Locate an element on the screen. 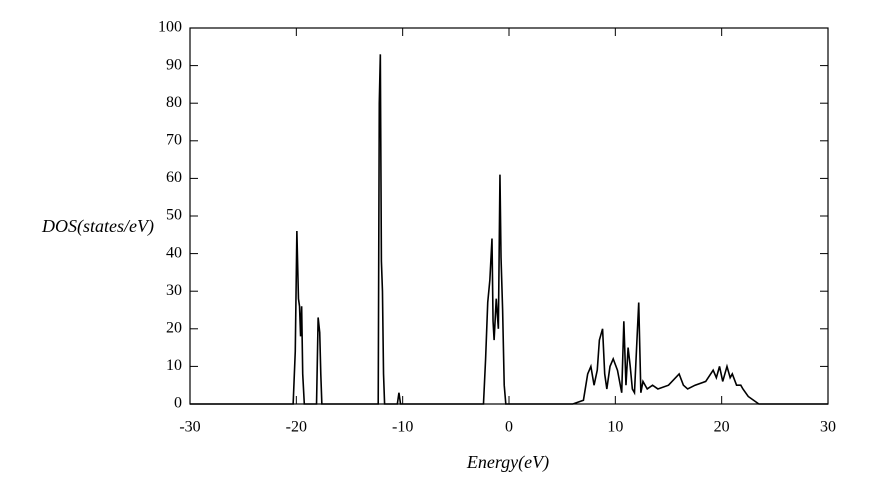  y-tick-label: 100 is located at coordinates (170, 27).